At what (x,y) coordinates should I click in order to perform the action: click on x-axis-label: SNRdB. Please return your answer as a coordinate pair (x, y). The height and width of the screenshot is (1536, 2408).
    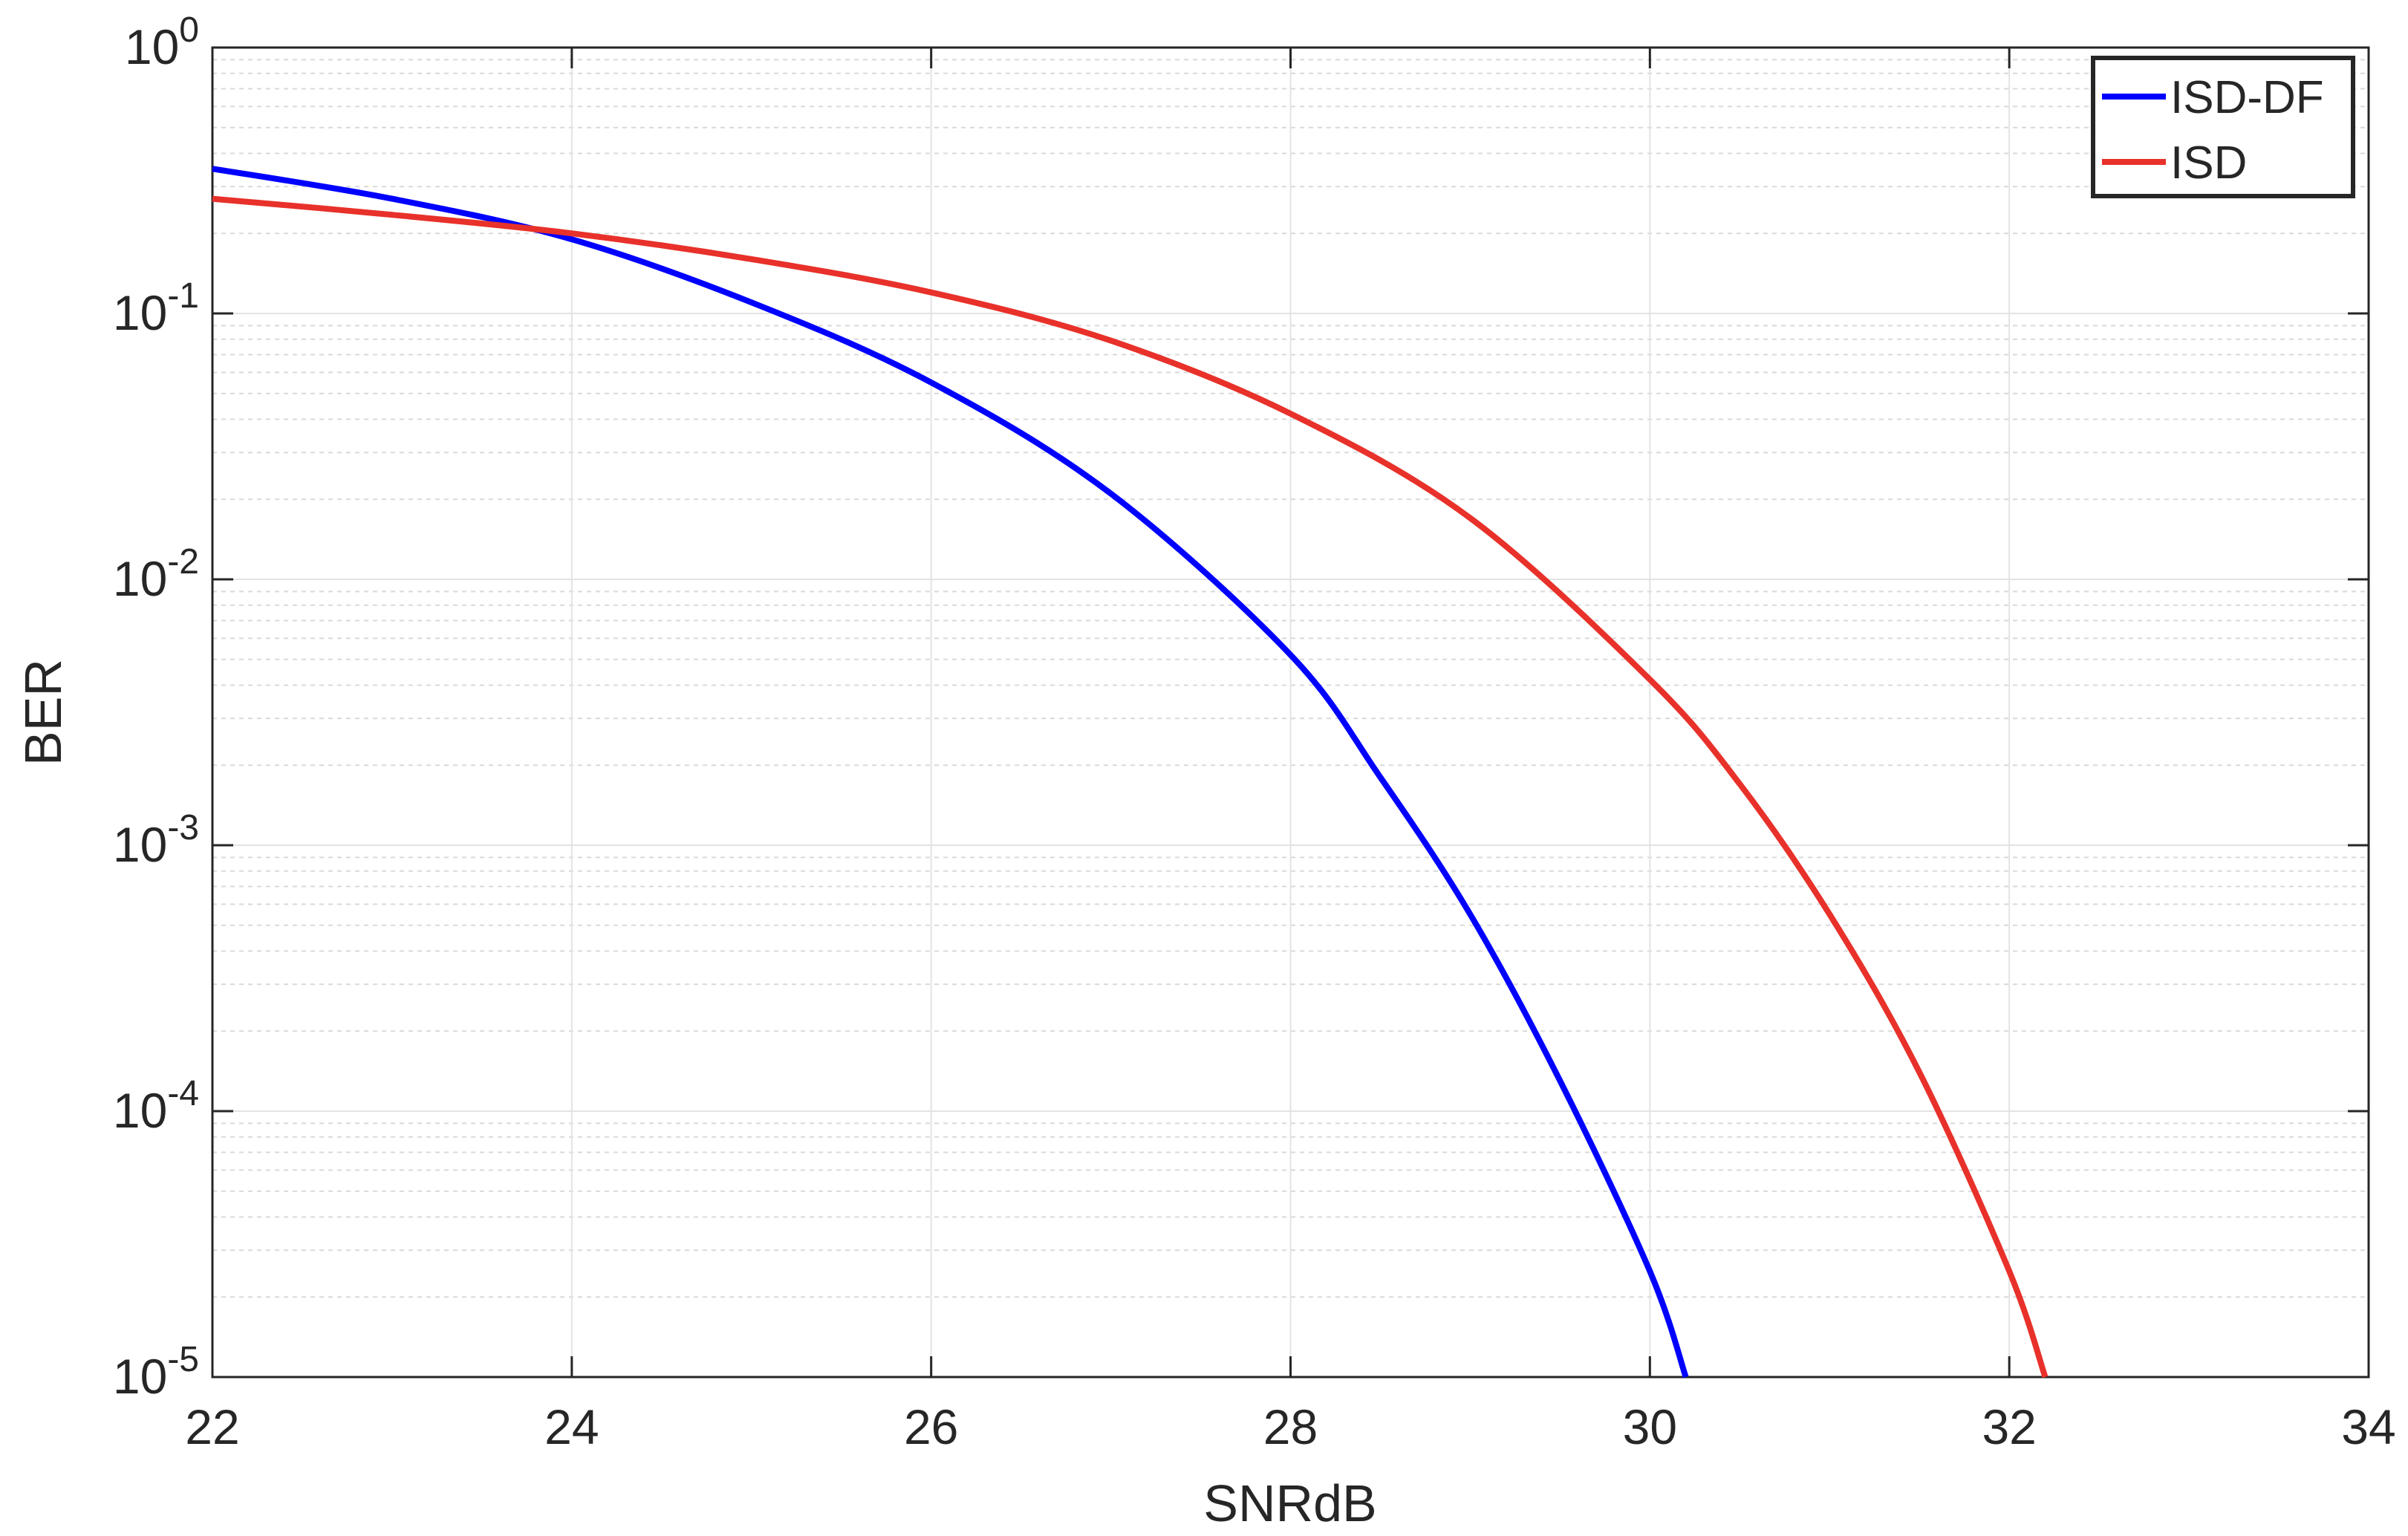
    Looking at the image, I should click on (1289, 1503).